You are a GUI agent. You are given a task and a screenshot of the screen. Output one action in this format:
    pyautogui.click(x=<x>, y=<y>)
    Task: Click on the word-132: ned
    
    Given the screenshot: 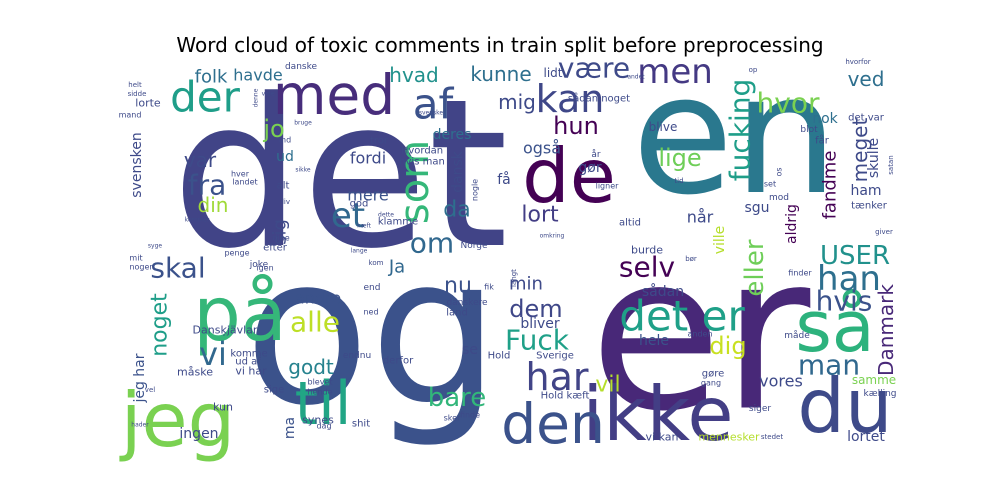 What is the action you would take?
    pyautogui.click(x=370, y=312)
    